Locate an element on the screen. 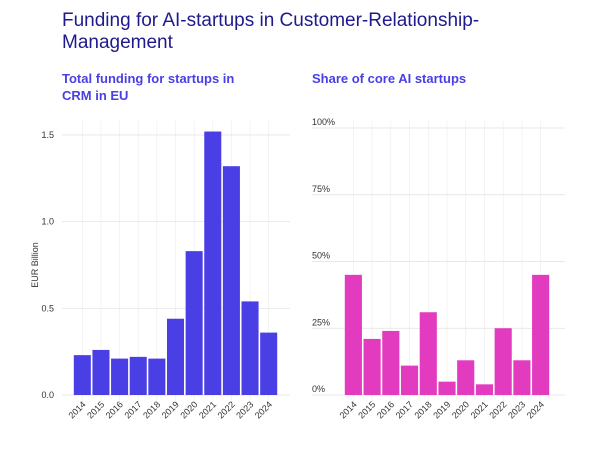  left-y-tick-label: 0.0 is located at coordinates (47, 395).